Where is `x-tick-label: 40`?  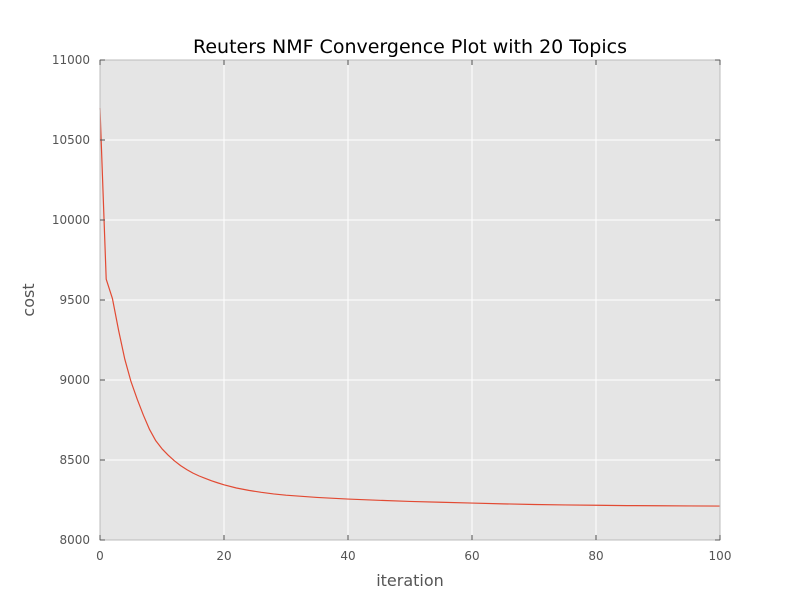 x-tick-label: 40 is located at coordinates (347, 556).